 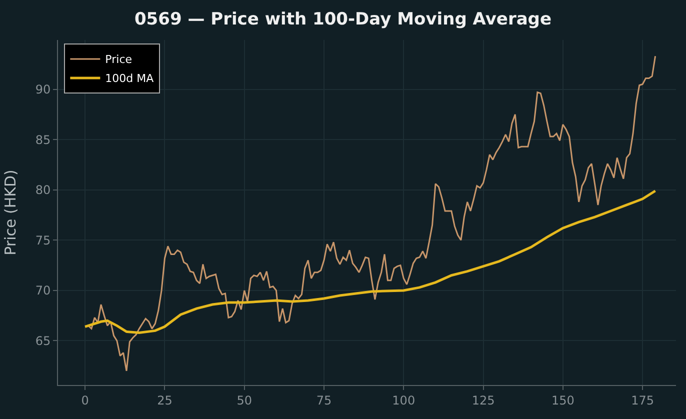 I want to click on chart-title: 0569 — Price with 100-Day Moving Average, so click(x=343, y=19).